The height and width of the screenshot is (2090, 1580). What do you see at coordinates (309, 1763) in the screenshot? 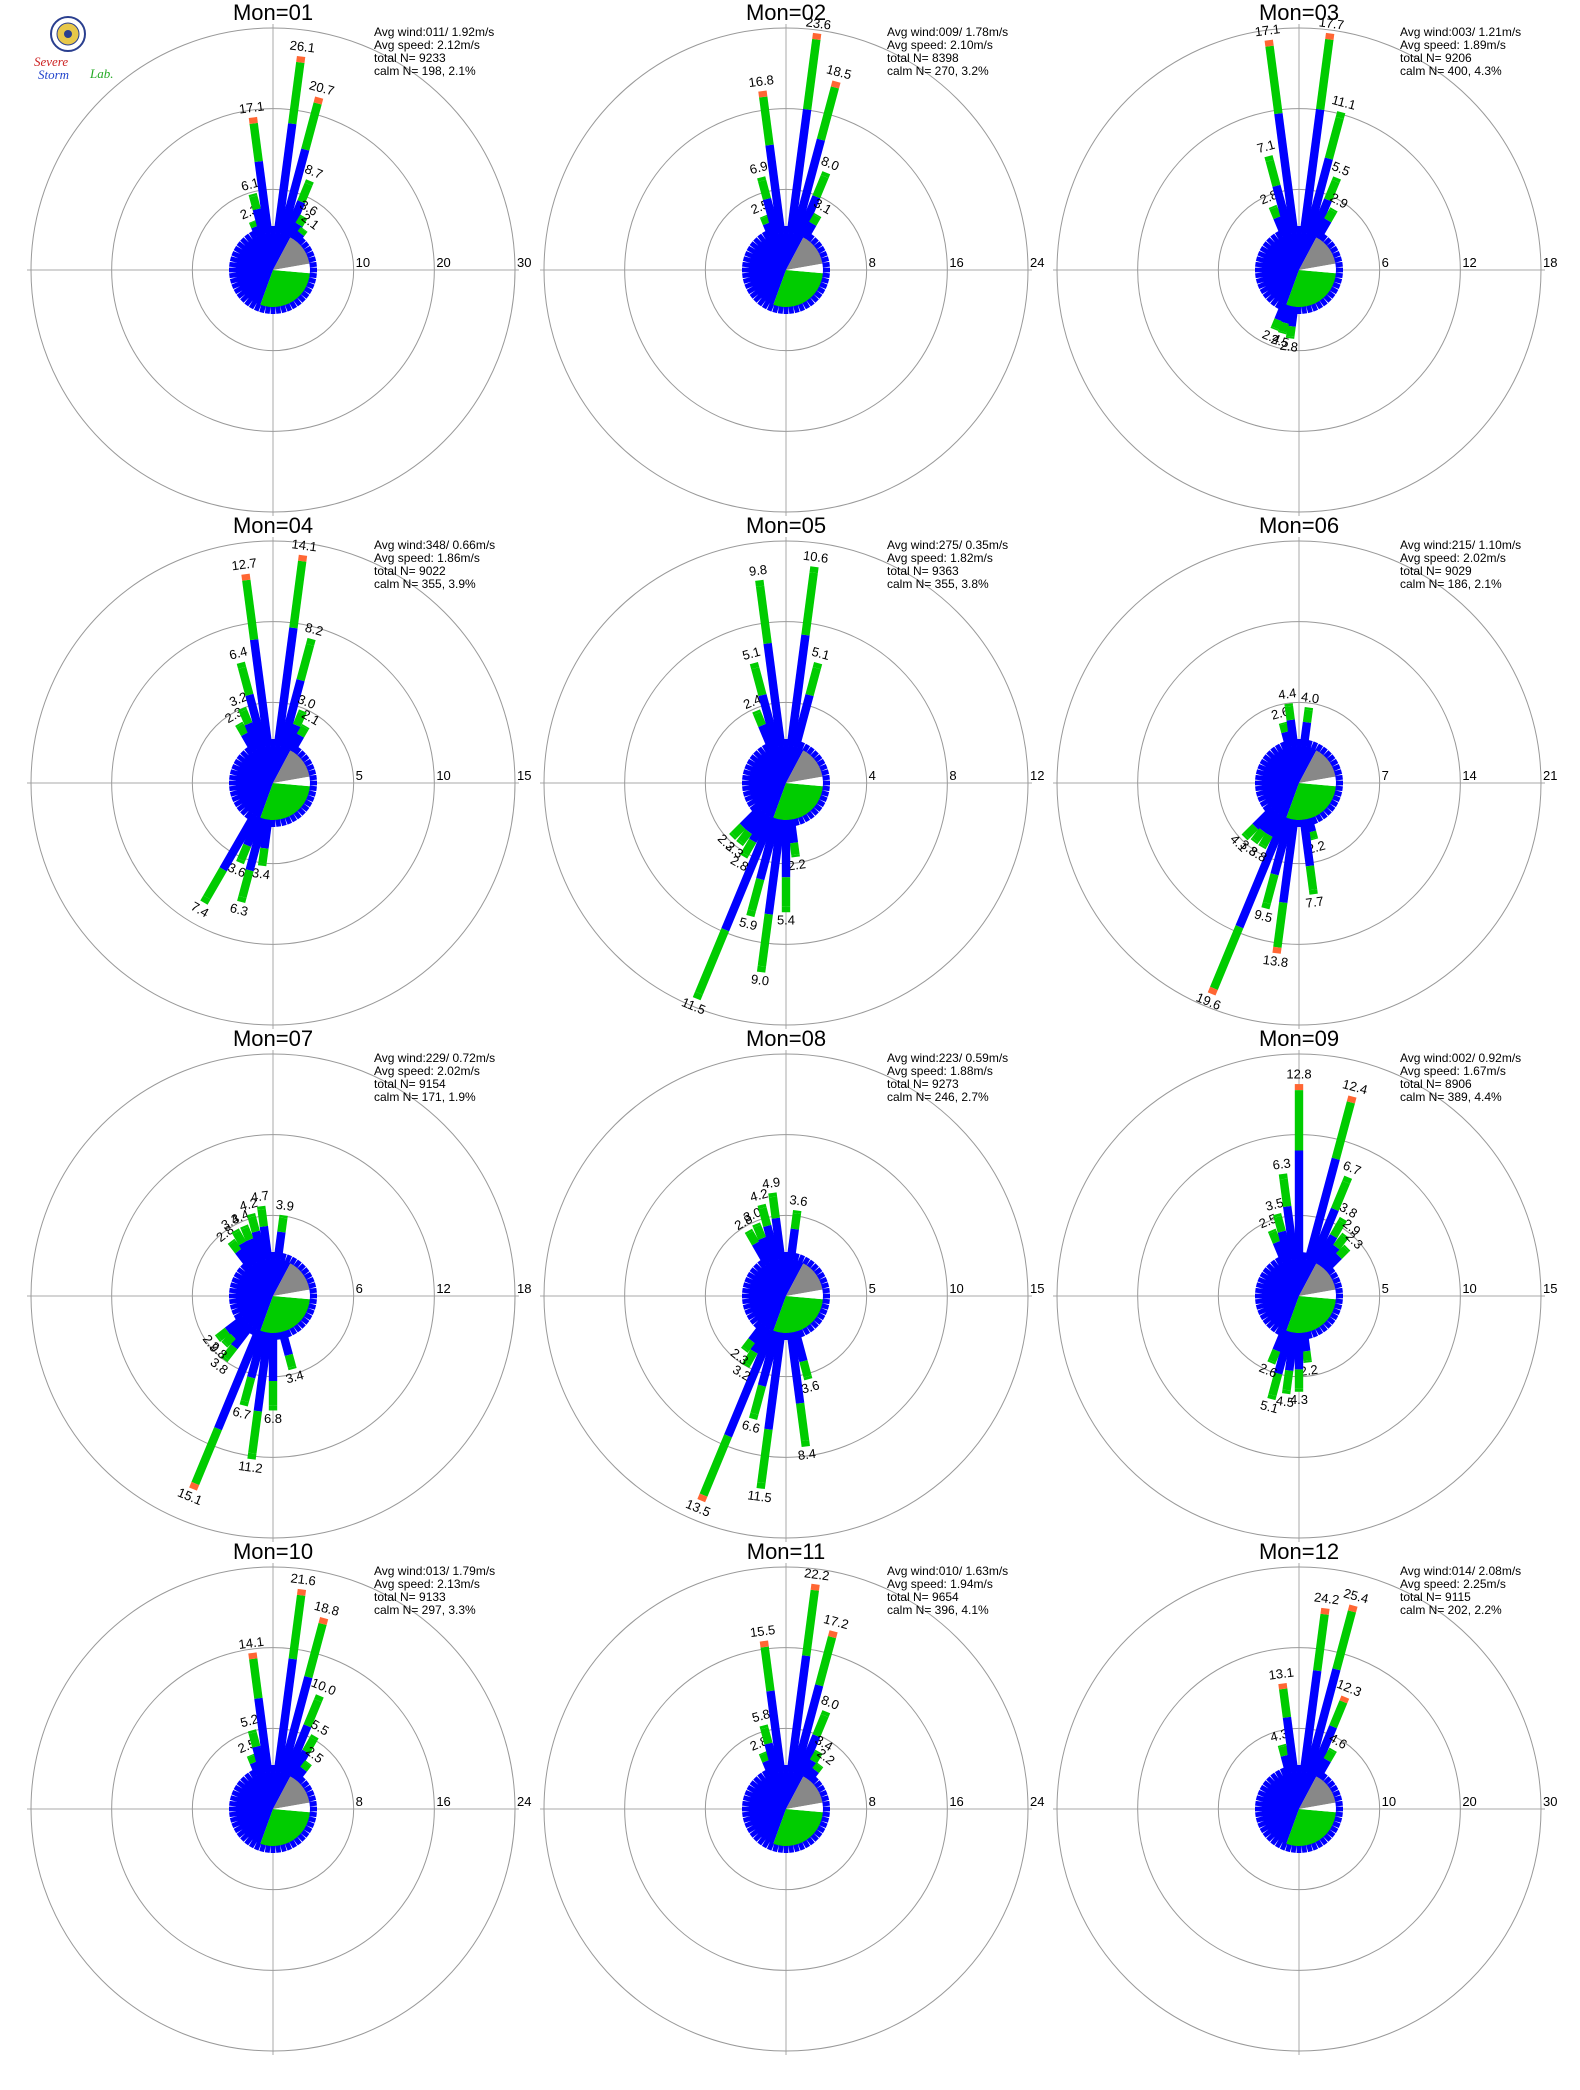
I see `bar-7: 2.5` at bounding box center [309, 1763].